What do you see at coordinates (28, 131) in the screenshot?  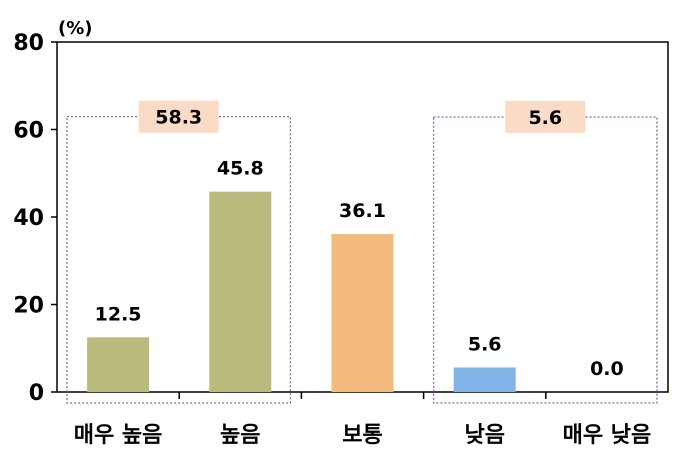 I see `y-tick-label: 60` at bounding box center [28, 131].